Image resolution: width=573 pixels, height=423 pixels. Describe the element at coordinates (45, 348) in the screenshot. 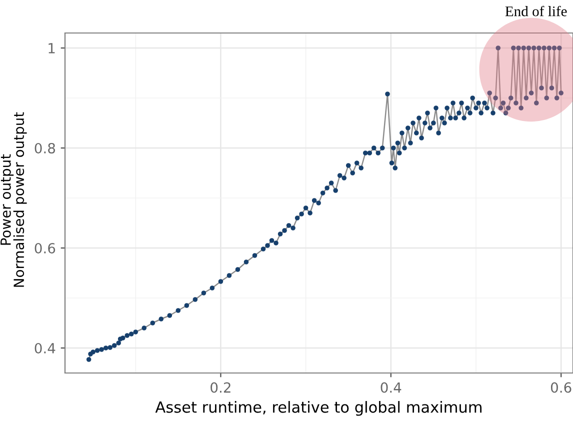

I see `y-tick-label: 0.4` at that location.